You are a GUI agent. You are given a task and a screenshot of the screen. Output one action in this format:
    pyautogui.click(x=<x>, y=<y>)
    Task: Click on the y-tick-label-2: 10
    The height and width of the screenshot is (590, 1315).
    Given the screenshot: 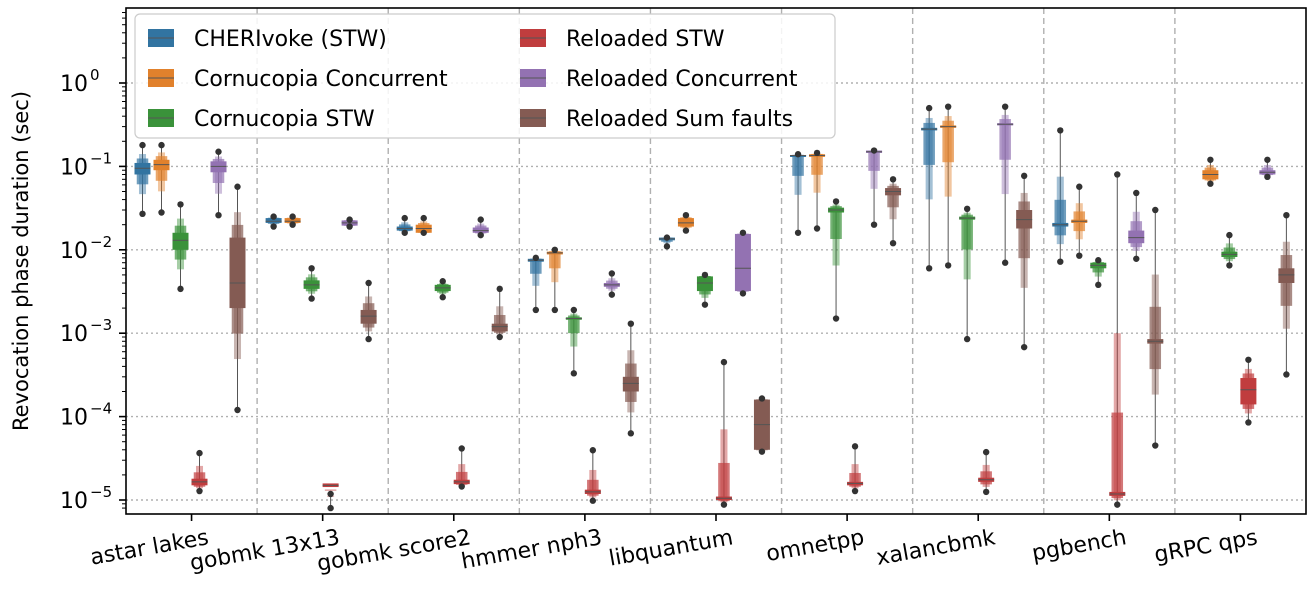 What is the action you would take?
    pyautogui.click(x=74, y=334)
    